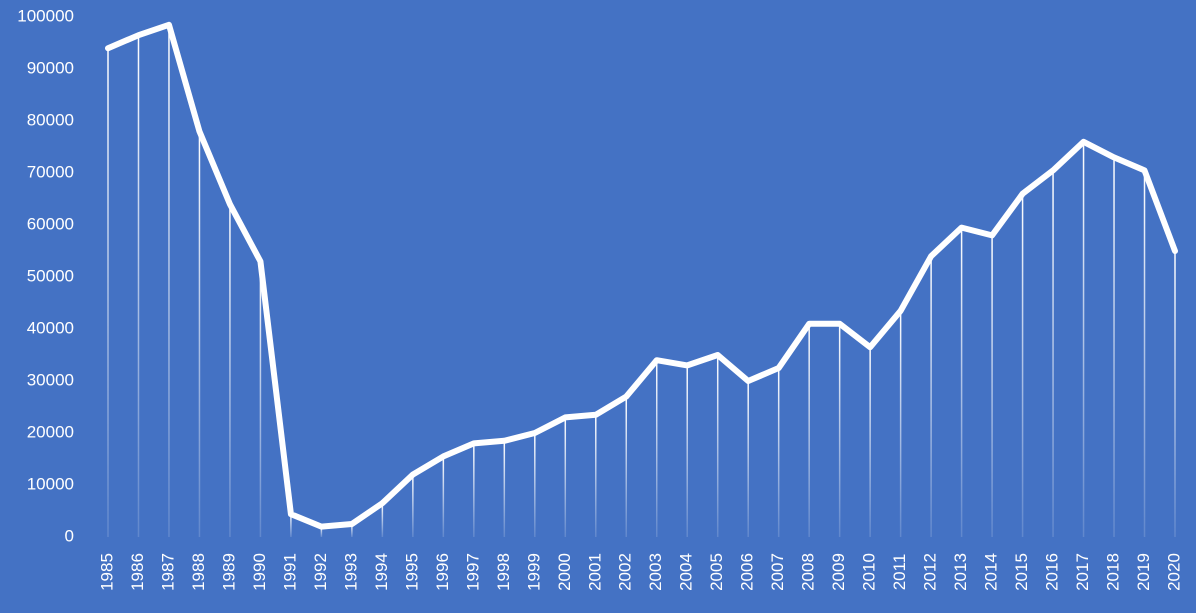 The height and width of the screenshot is (613, 1196). What do you see at coordinates (350, 572) in the screenshot?
I see `x-tick-label: 1993` at bounding box center [350, 572].